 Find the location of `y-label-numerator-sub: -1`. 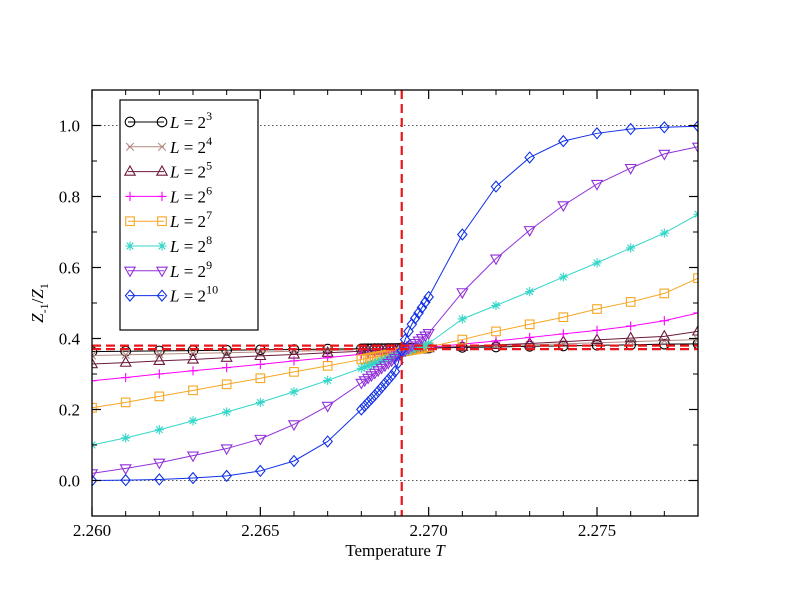

y-label-numerator-sub: -1 is located at coordinates (44, 308).